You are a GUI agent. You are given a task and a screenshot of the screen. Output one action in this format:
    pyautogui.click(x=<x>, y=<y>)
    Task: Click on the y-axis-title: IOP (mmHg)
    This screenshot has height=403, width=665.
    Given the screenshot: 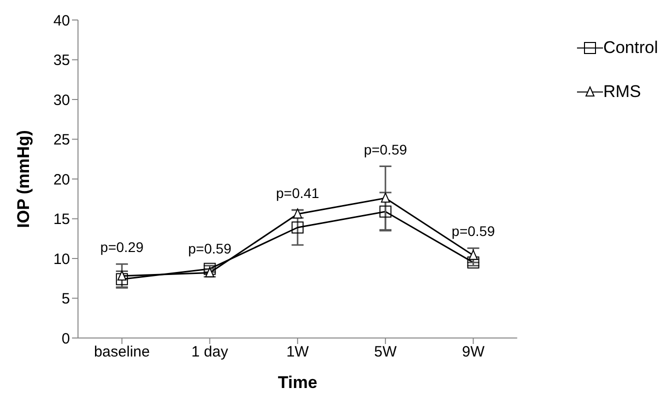 What is the action you would take?
    pyautogui.click(x=24, y=179)
    